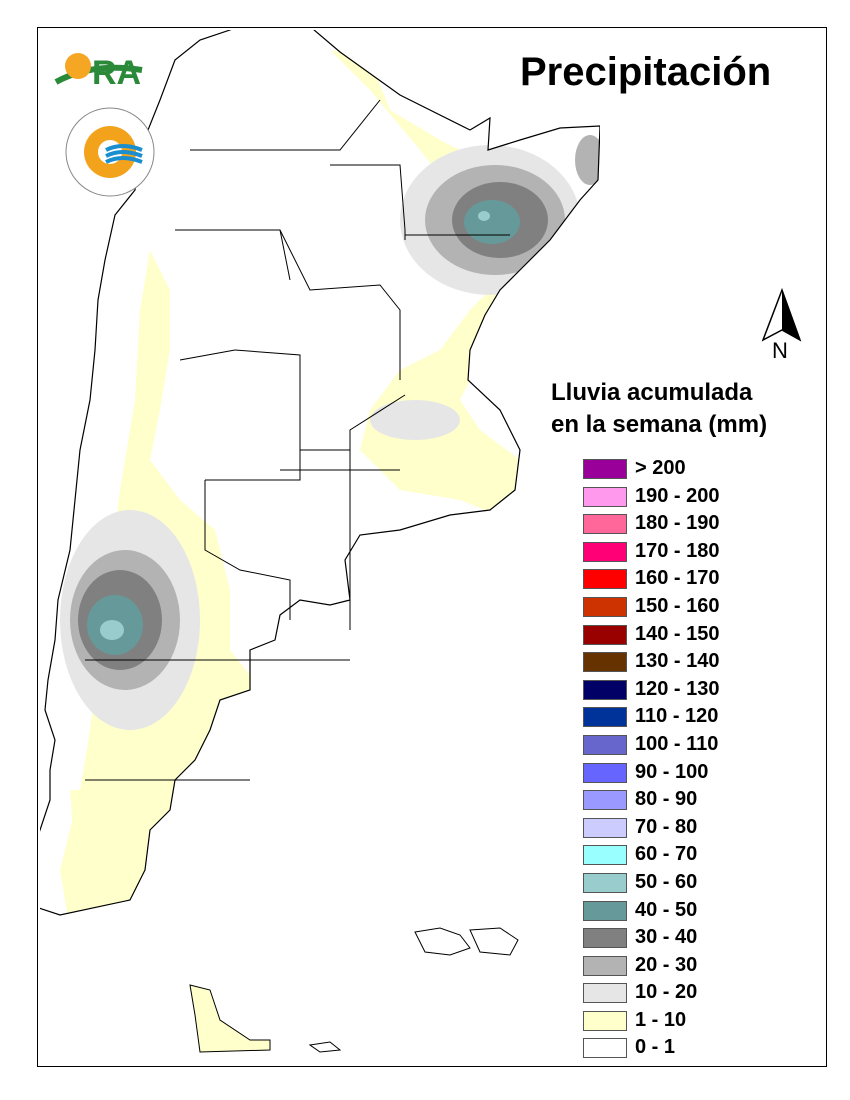  What do you see at coordinates (666, 854) in the screenshot?
I see `legend-label: 60 - 70` at bounding box center [666, 854].